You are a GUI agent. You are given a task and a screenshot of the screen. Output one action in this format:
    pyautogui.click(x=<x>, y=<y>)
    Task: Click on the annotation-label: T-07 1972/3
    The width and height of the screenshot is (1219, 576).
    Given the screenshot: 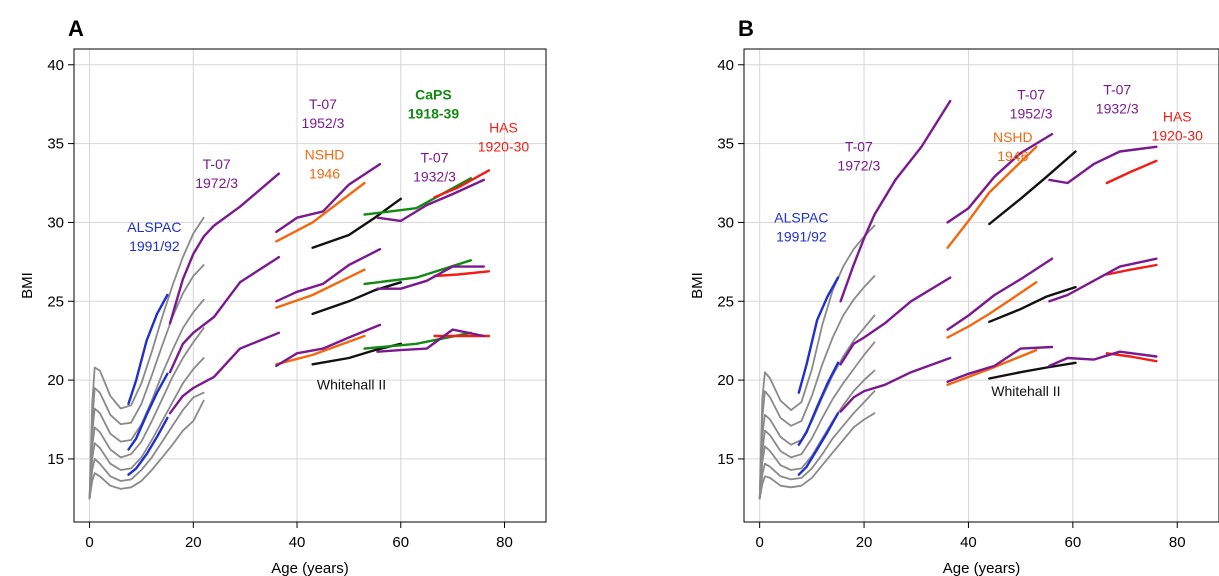 What is the action you would take?
    pyautogui.click(x=858, y=155)
    